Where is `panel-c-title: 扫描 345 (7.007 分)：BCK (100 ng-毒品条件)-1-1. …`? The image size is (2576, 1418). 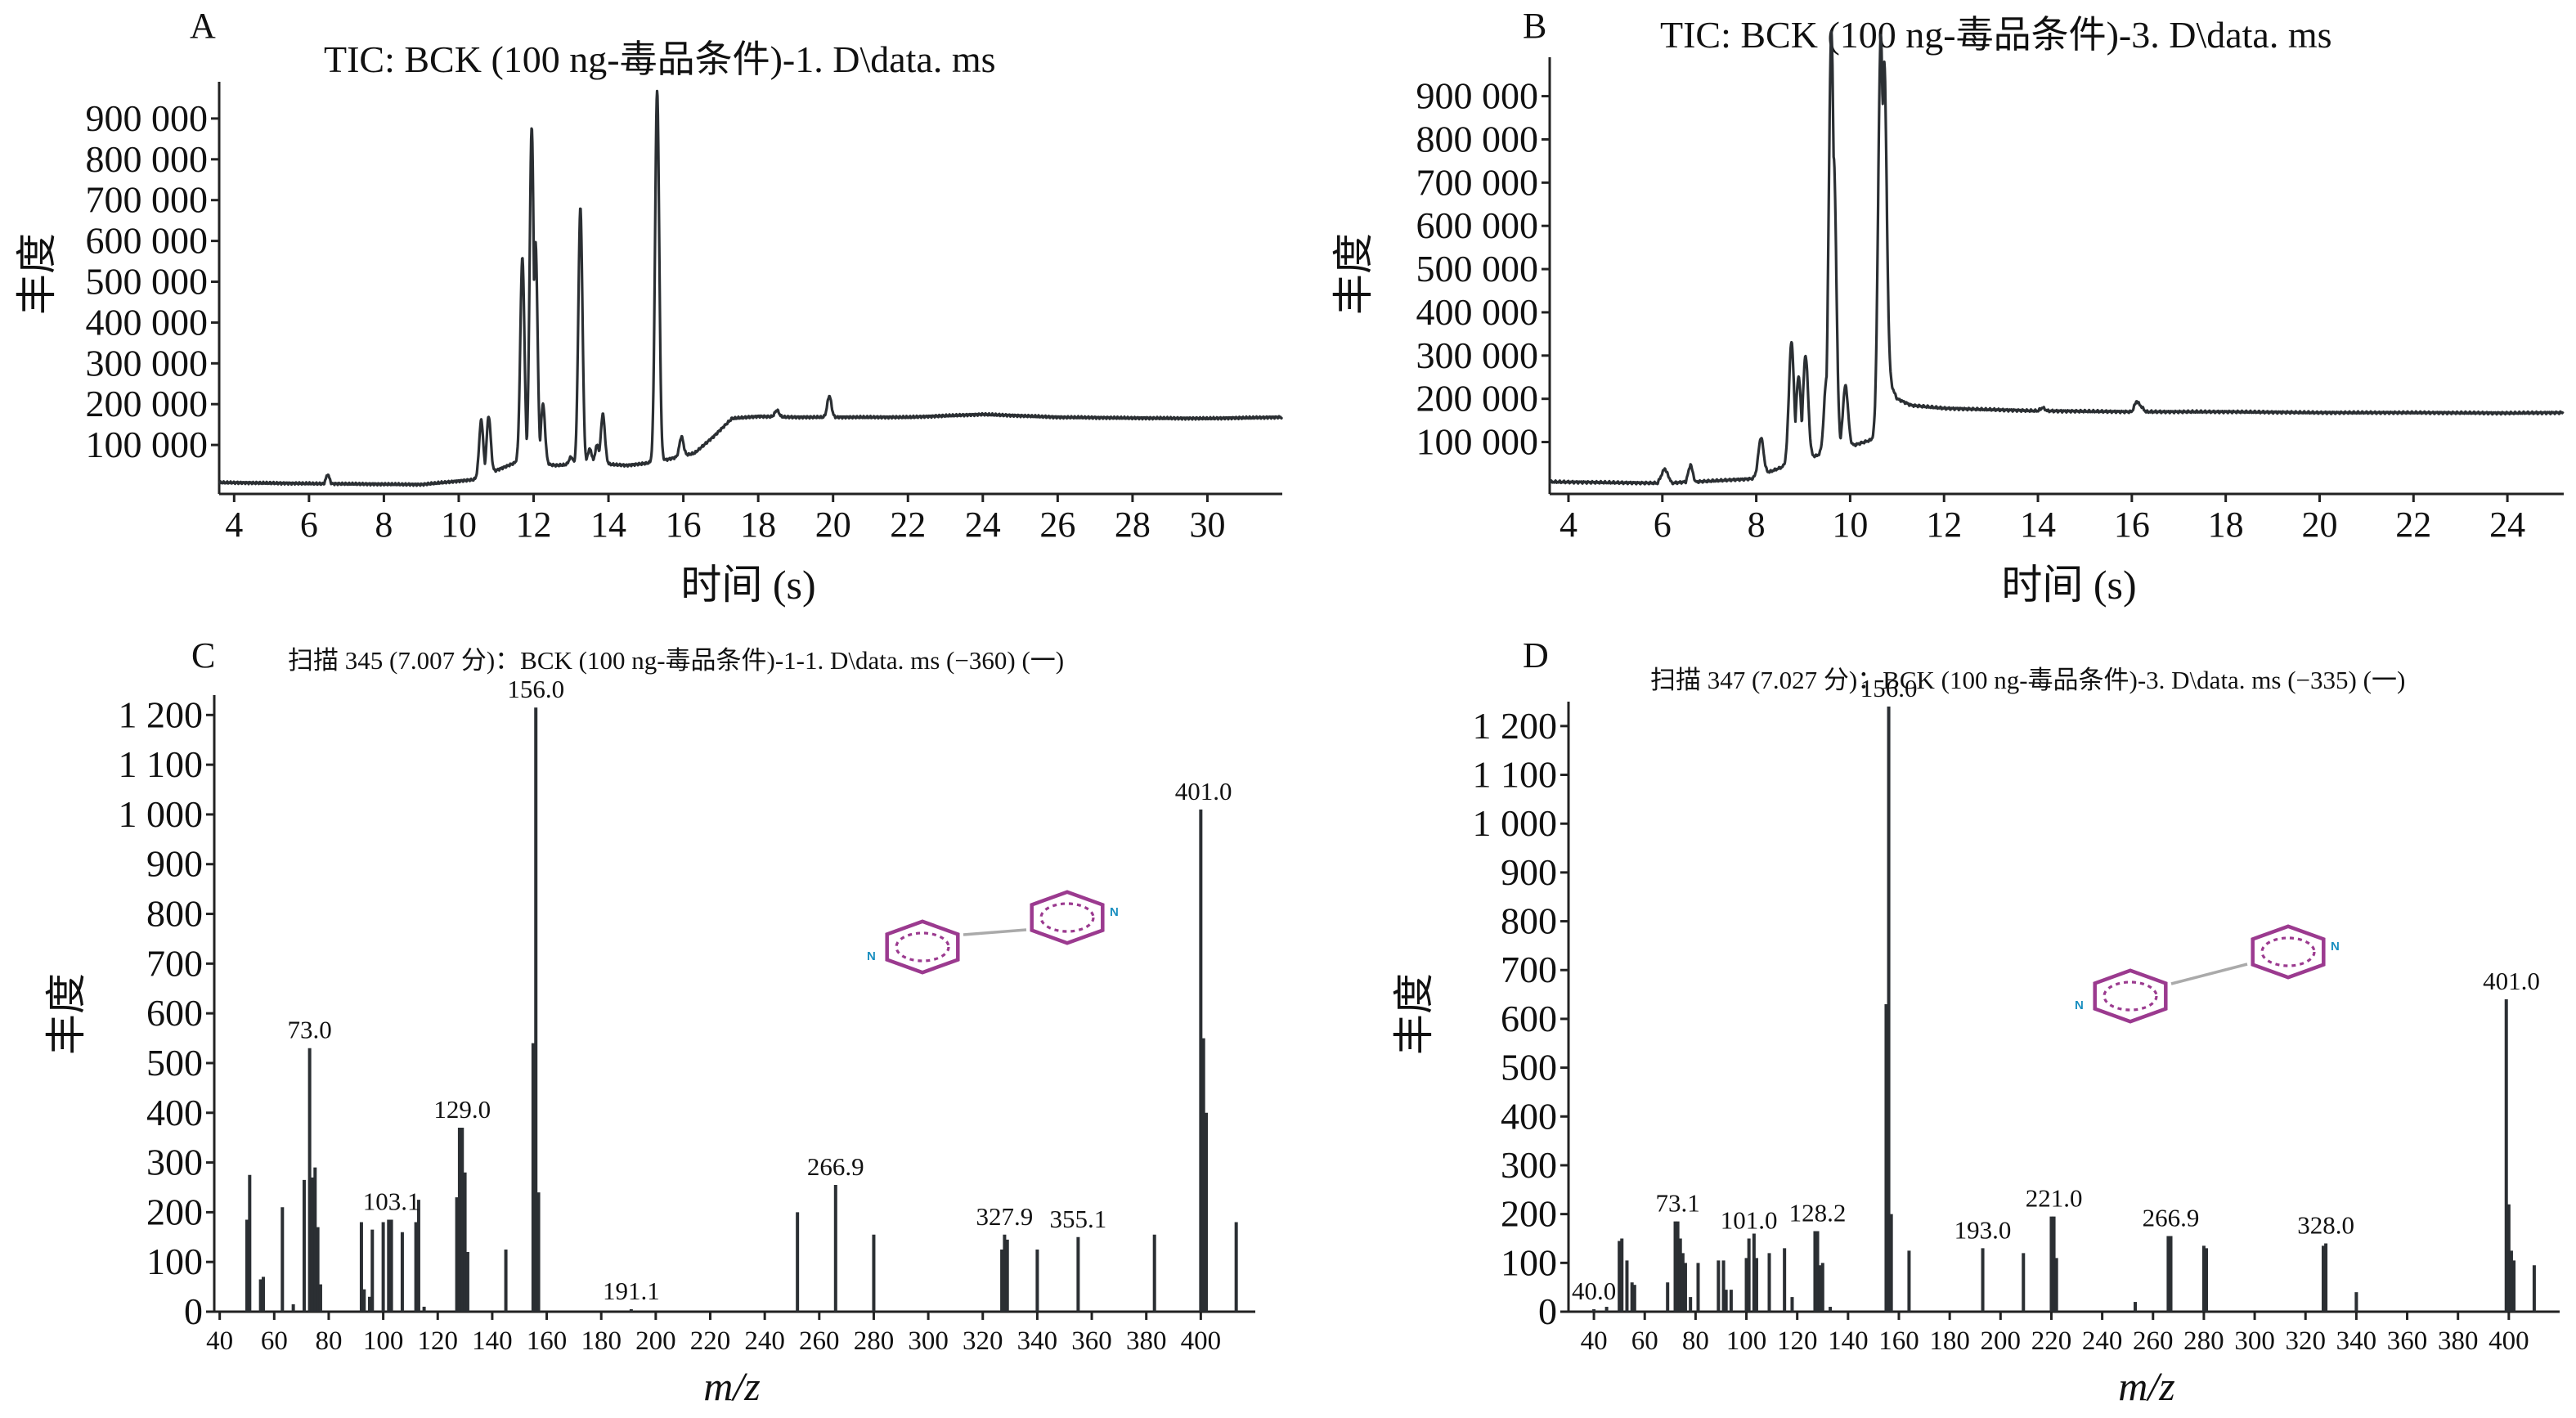 panel-c-title: 扫描 345 (7.007 分)：BCK (100 ng-毒品条件)-1-1. … is located at coordinates (676, 660).